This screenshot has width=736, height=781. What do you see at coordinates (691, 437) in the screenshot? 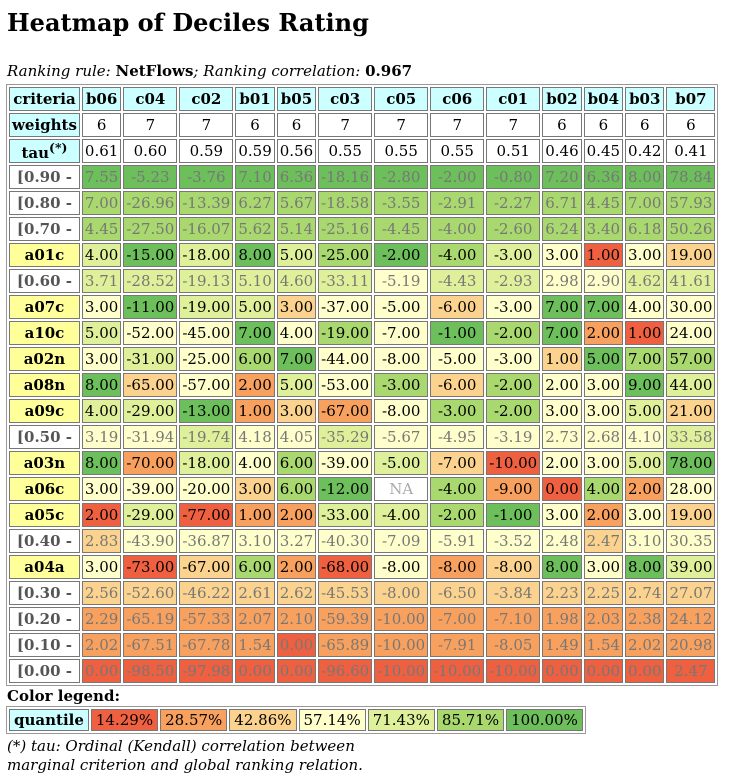
I see `heat-cell: 33.58` at bounding box center [691, 437].